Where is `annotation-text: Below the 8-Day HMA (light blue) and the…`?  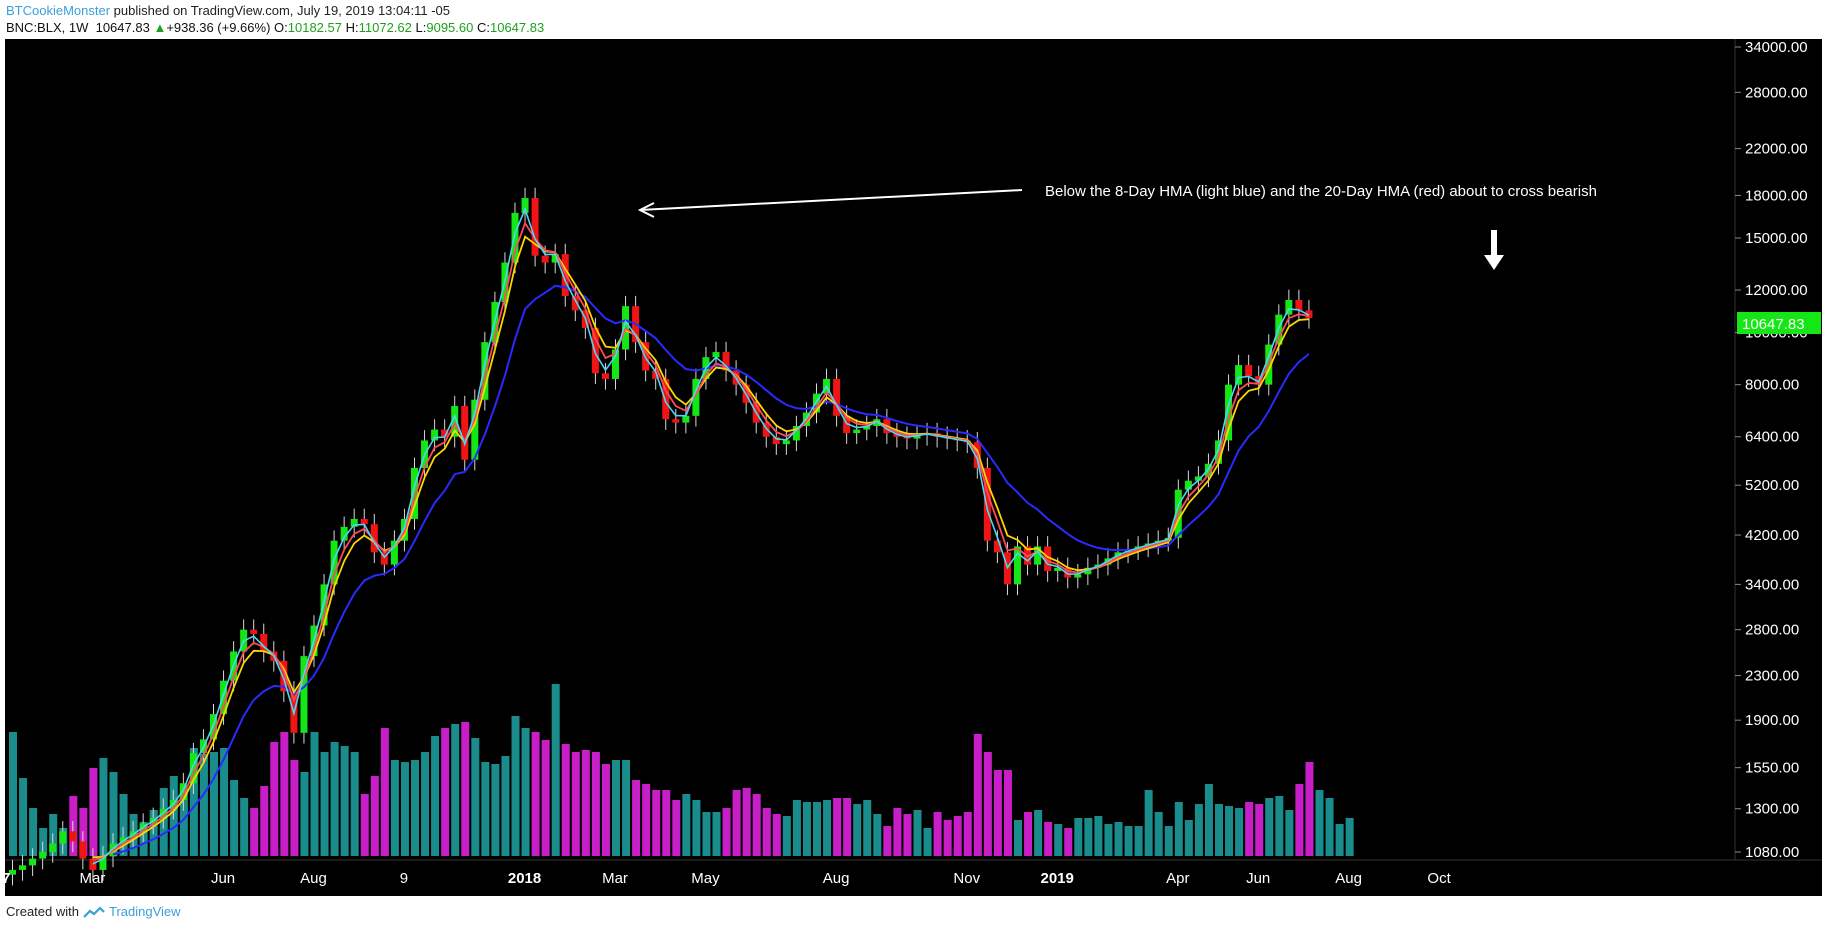
annotation-text: Below the 8-Day HMA (light blue) and the… is located at coordinates (1321, 191).